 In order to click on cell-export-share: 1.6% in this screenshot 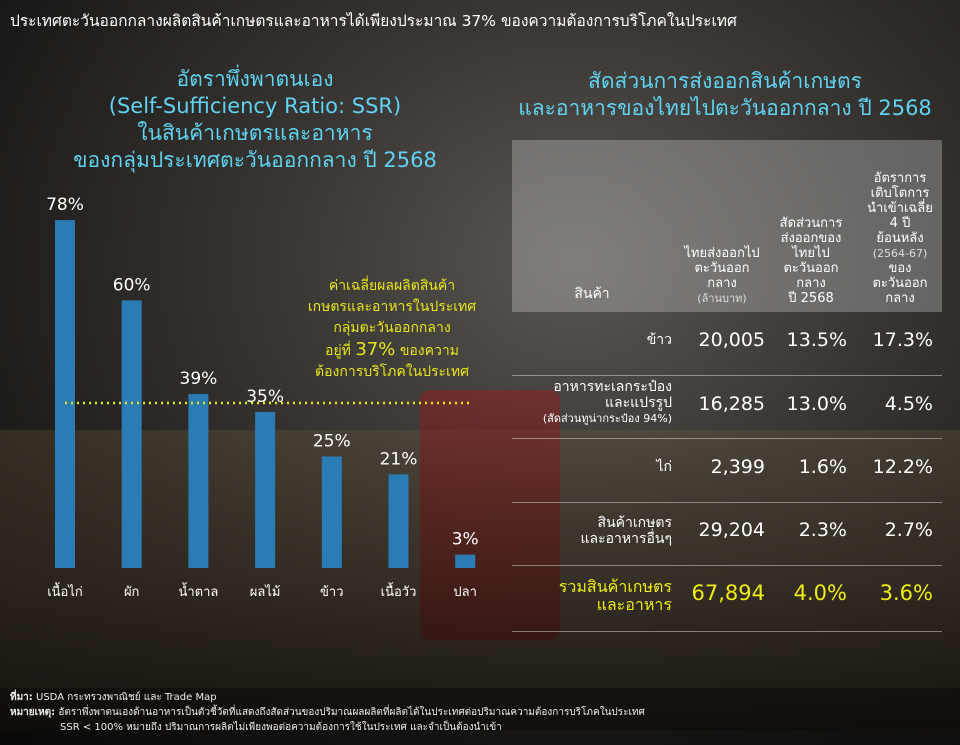, I will do `click(822, 467)`.